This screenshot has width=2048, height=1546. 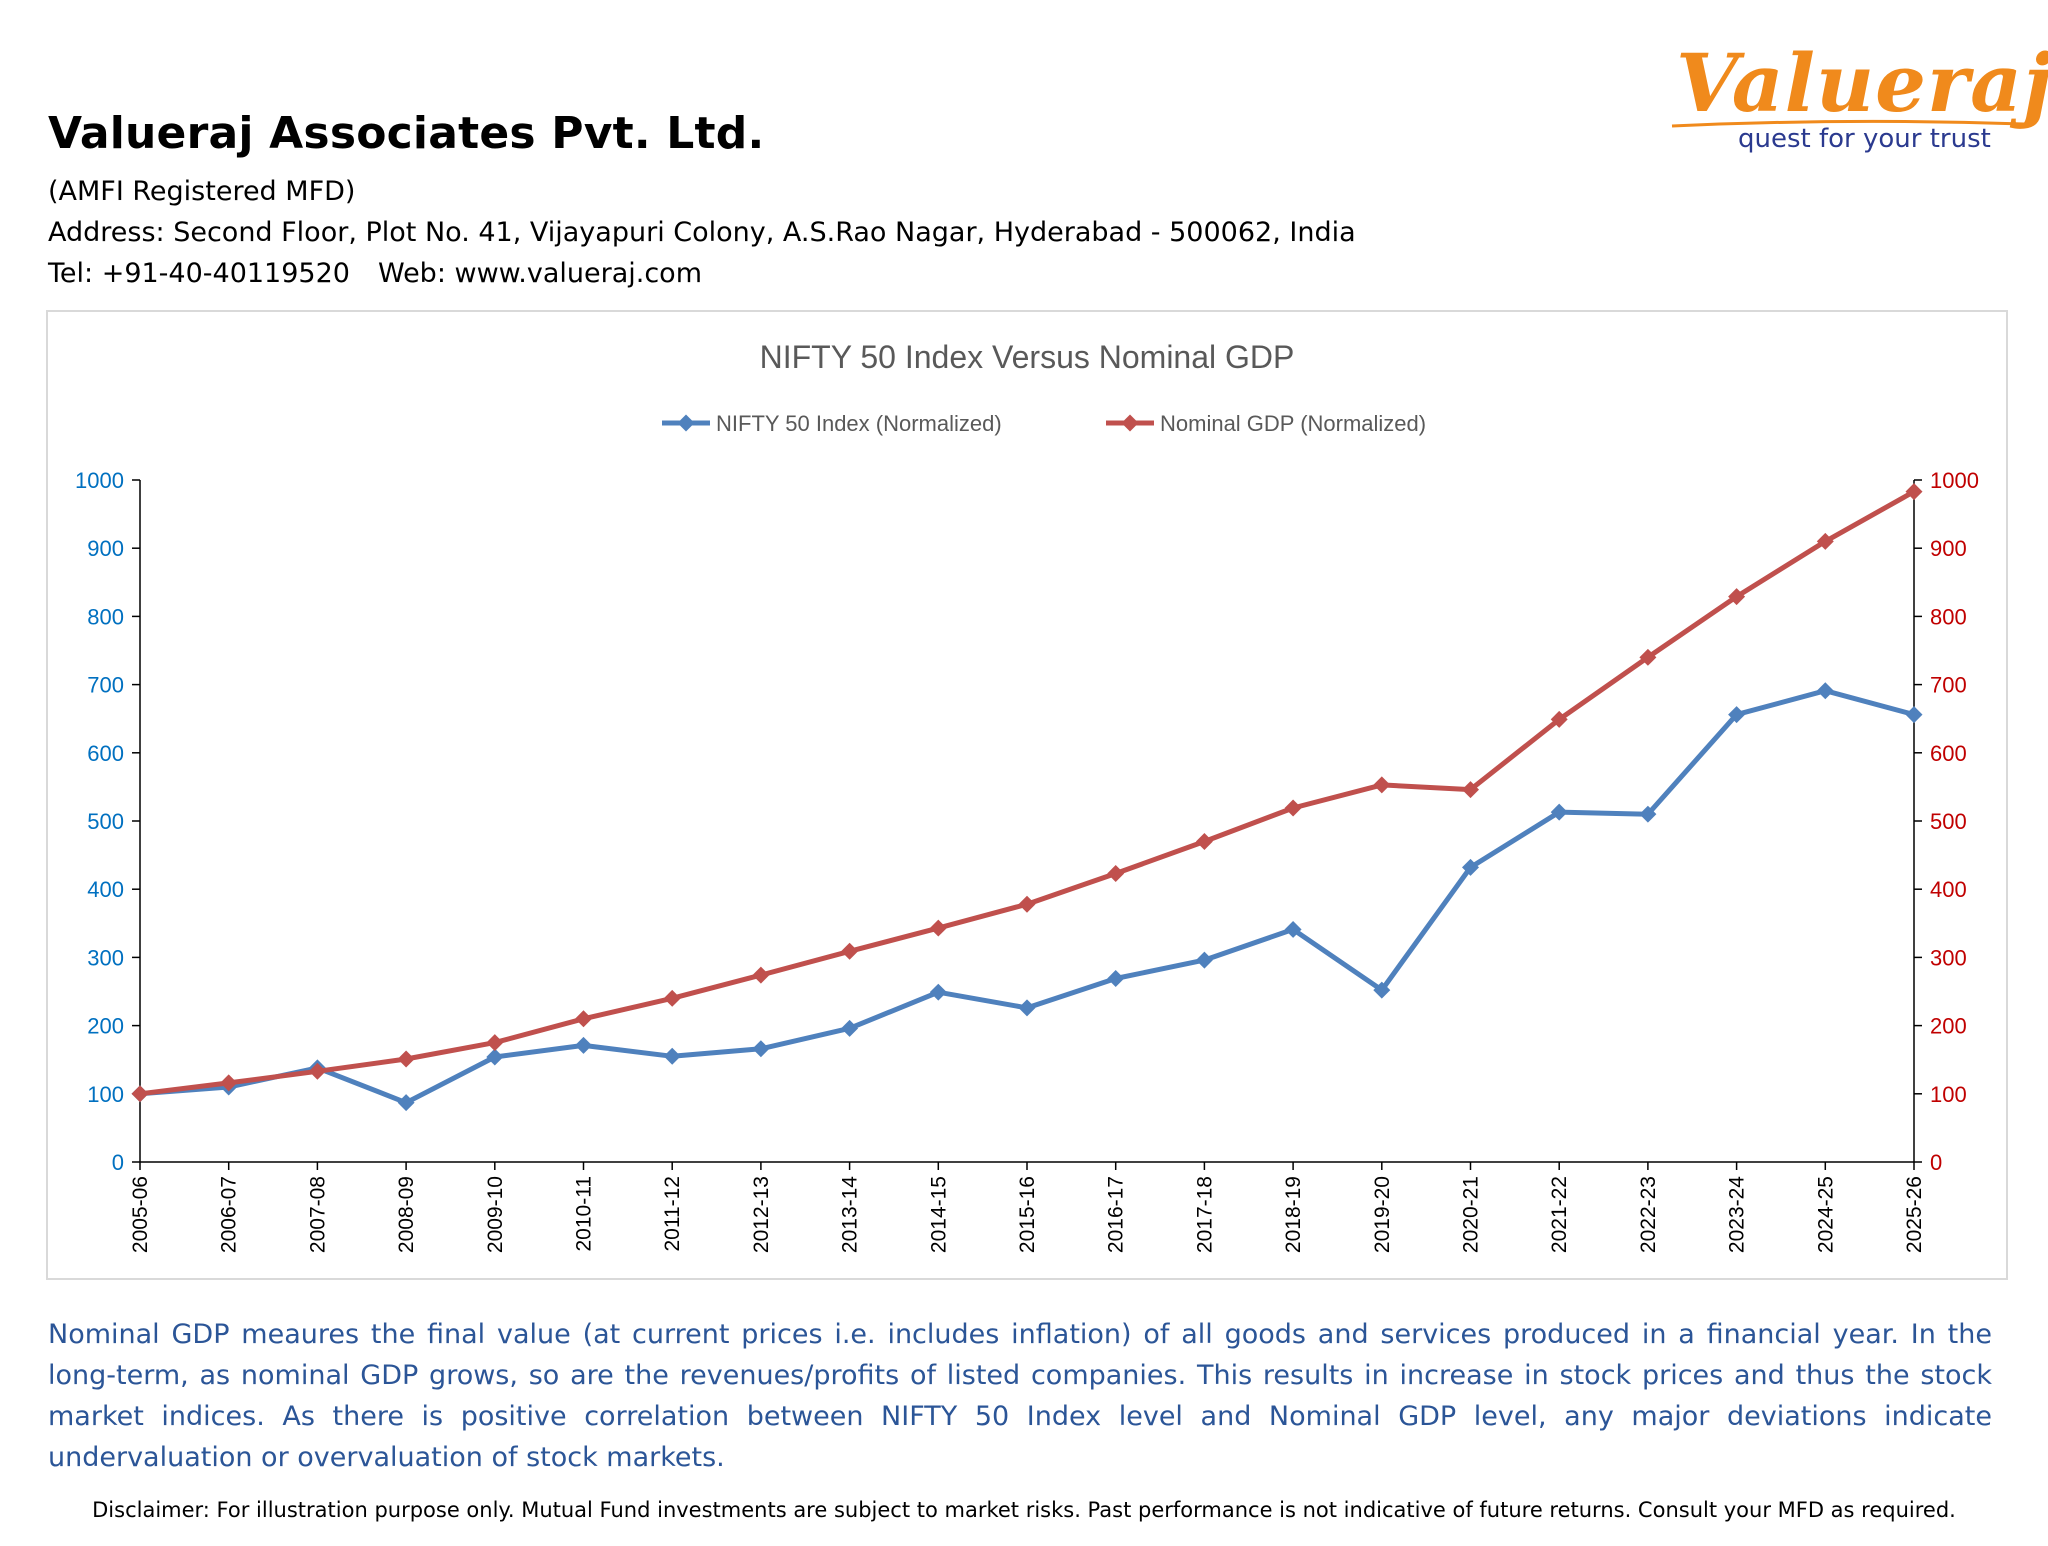 What do you see at coordinates (1848, 123) in the screenshot?
I see `logo-swoosh-icon` at bounding box center [1848, 123].